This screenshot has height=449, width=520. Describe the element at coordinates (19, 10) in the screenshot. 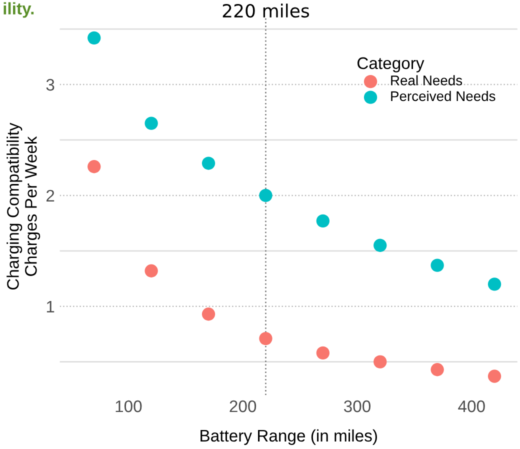

I see `chart-title: ility.` at that location.